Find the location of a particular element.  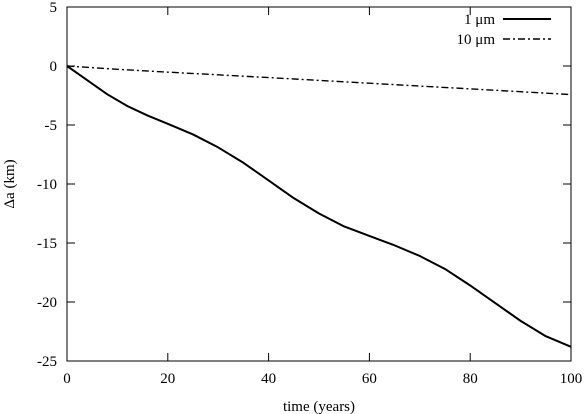

y-tick-label: -25 is located at coordinates (47, 362).